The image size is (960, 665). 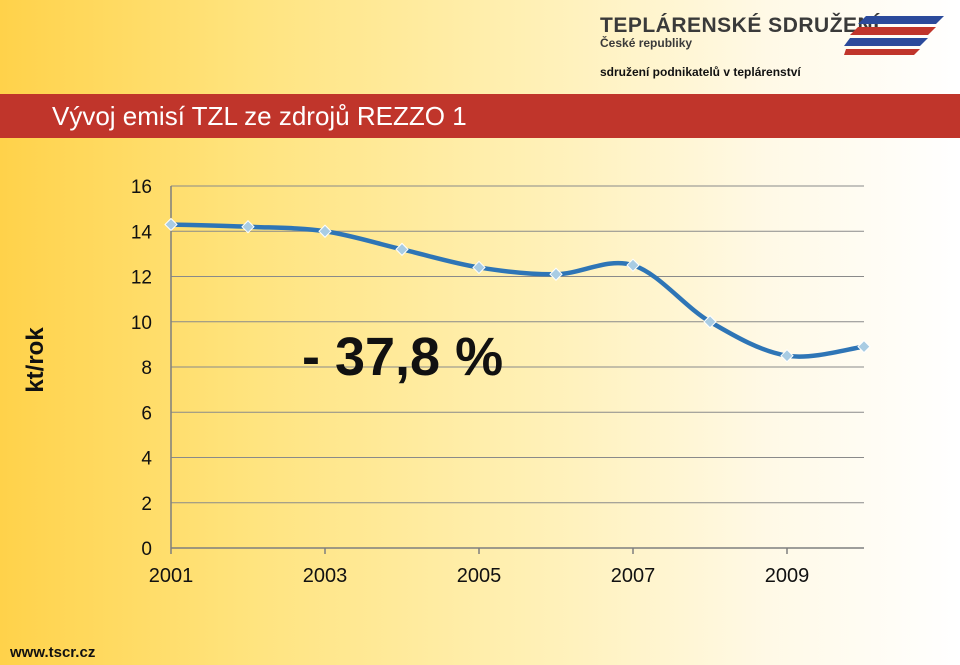 I want to click on y-tick-label: 16, so click(x=141, y=187).